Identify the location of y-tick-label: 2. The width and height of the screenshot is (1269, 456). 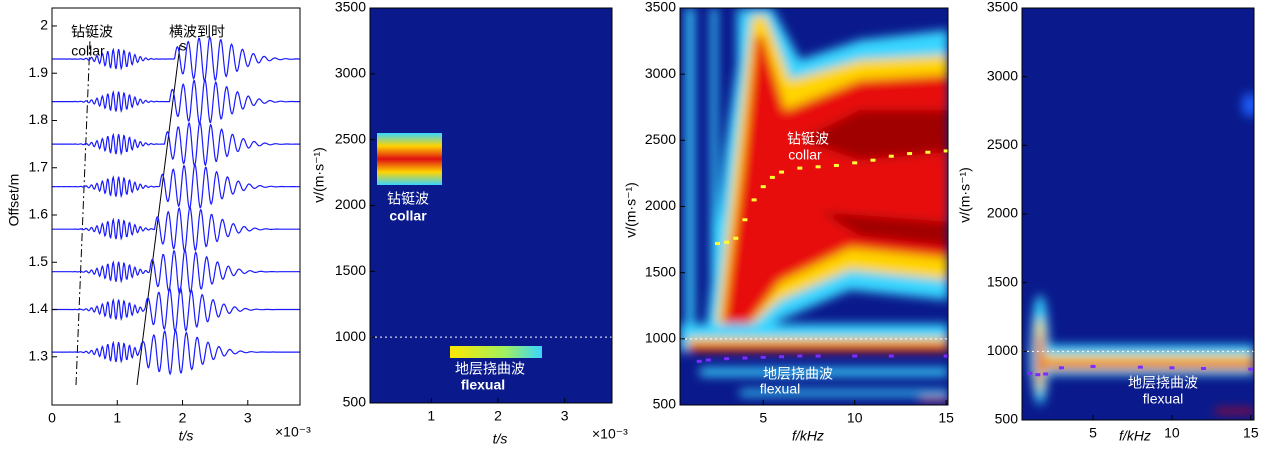
(44, 25).